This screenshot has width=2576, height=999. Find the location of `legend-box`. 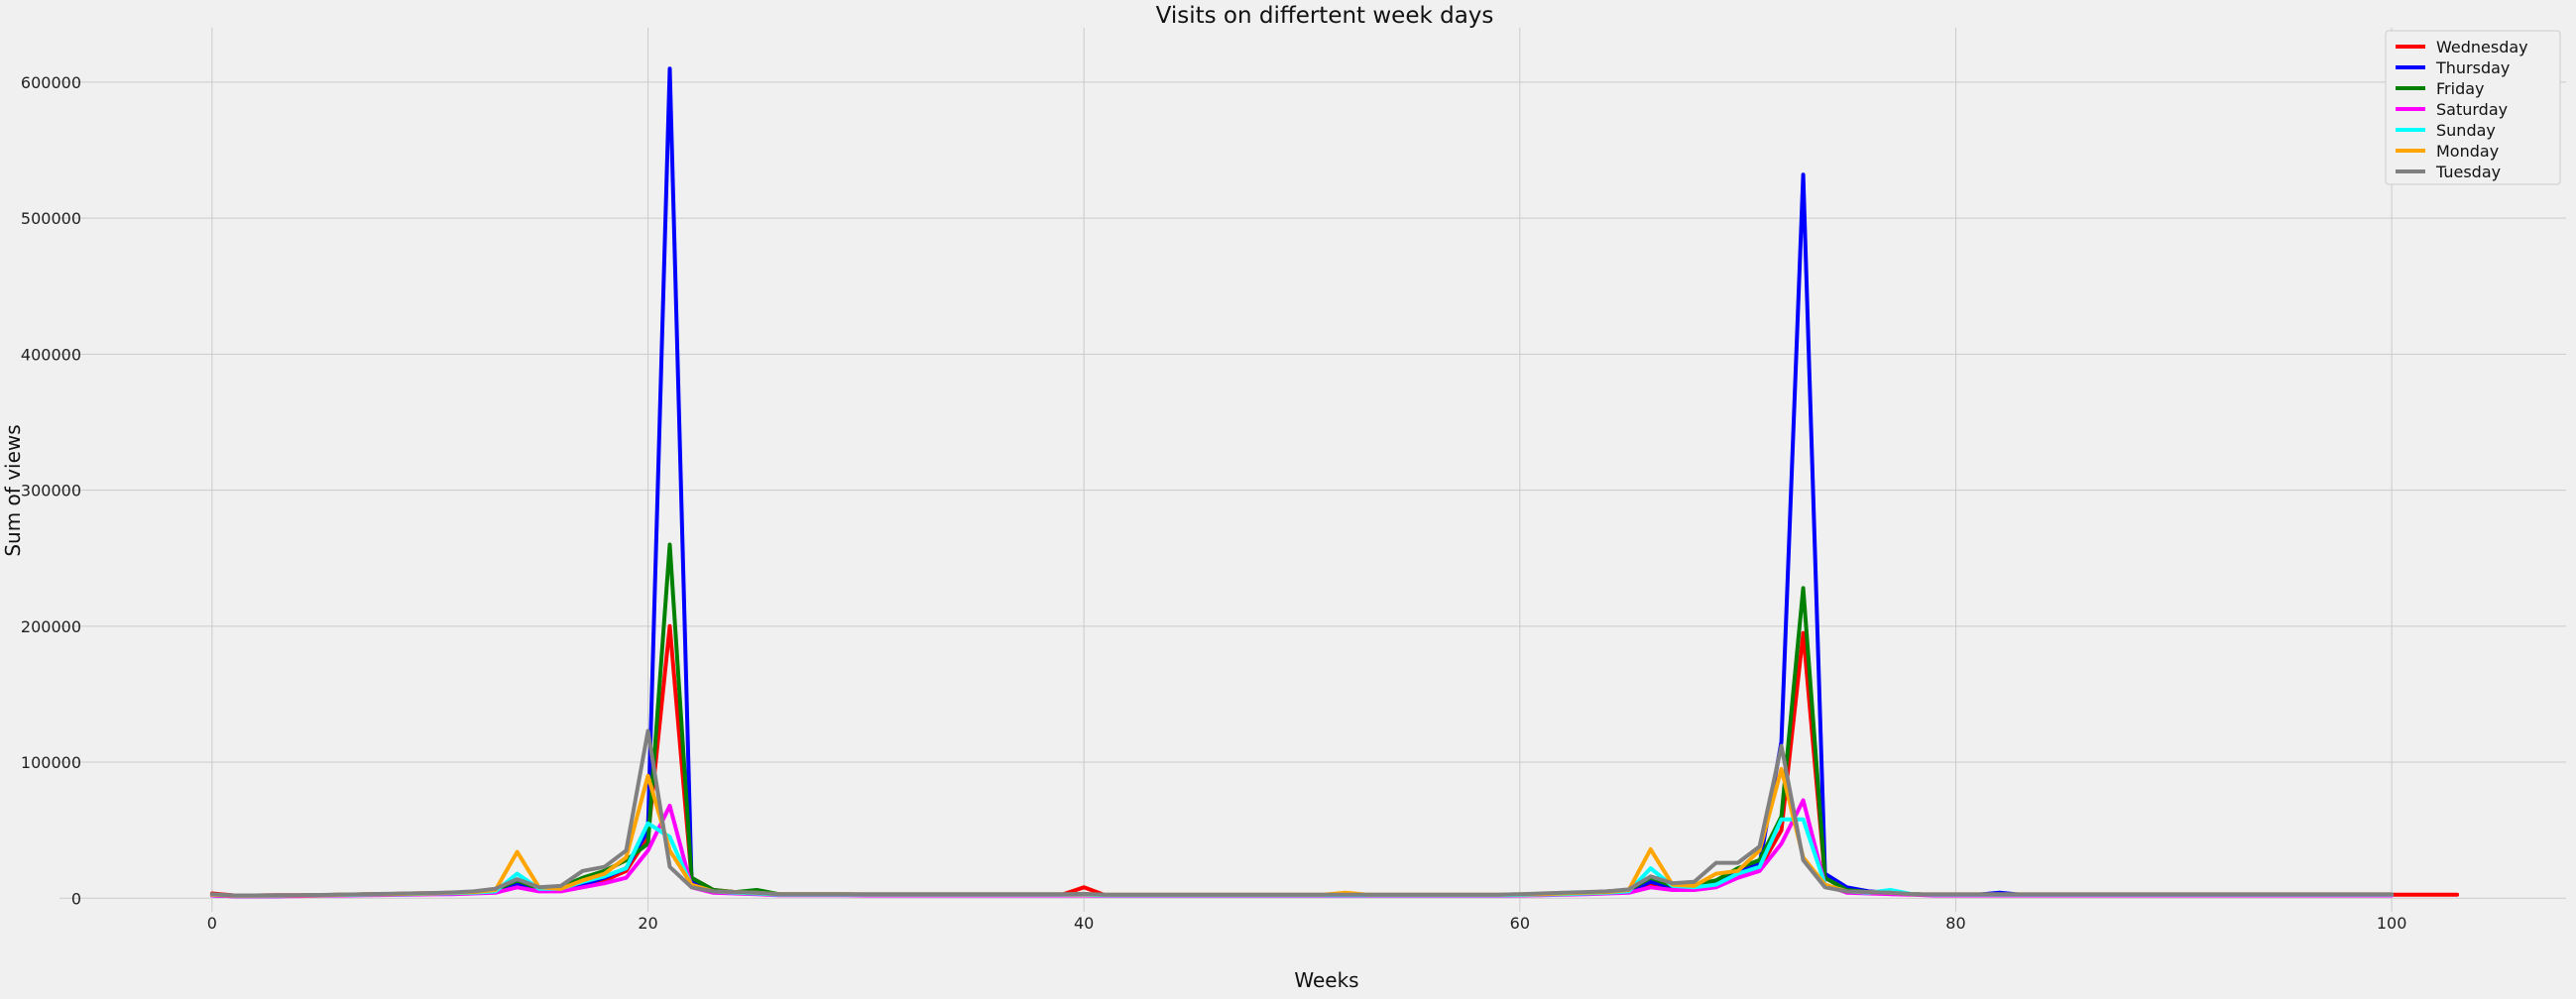

legend-box is located at coordinates (2473, 107).